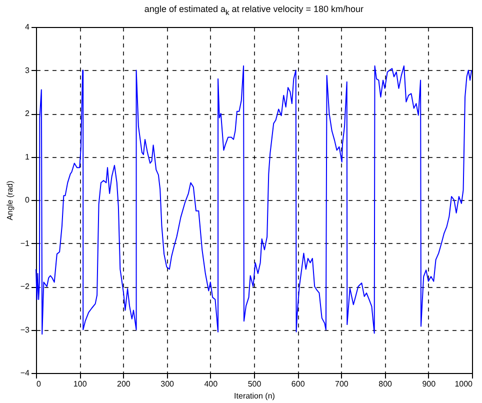 This screenshot has height=403, width=482. Describe the element at coordinates (25, 373) in the screenshot. I see `y-tick-label: −4` at that location.